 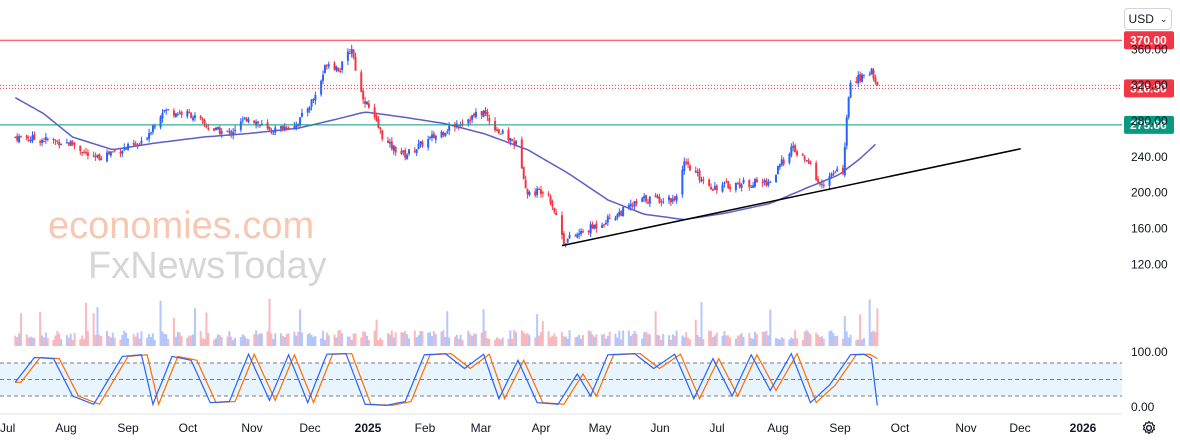 What do you see at coordinates (481, 428) in the screenshot?
I see `time-axis-label: Mar` at bounding box center [481, 428].